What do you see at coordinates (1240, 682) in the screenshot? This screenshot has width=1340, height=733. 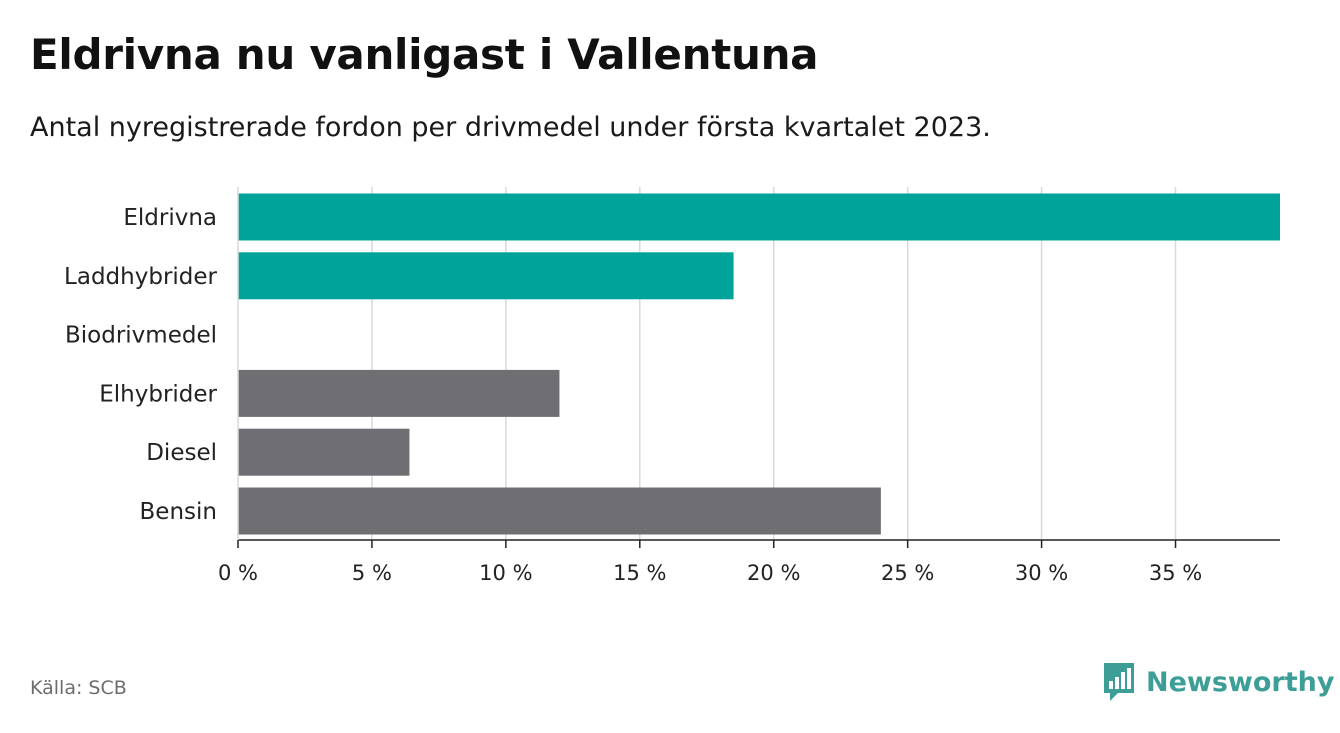 I see `brand-name: Newsworthy` at bounding box center [1240, 682].